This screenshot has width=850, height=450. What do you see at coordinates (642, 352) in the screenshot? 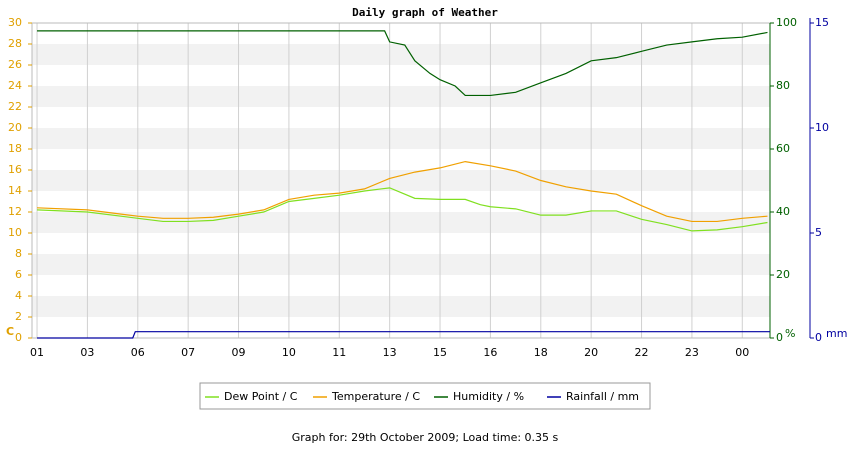
I see `x-tick-label: 22` at bounding box center [642, 352].